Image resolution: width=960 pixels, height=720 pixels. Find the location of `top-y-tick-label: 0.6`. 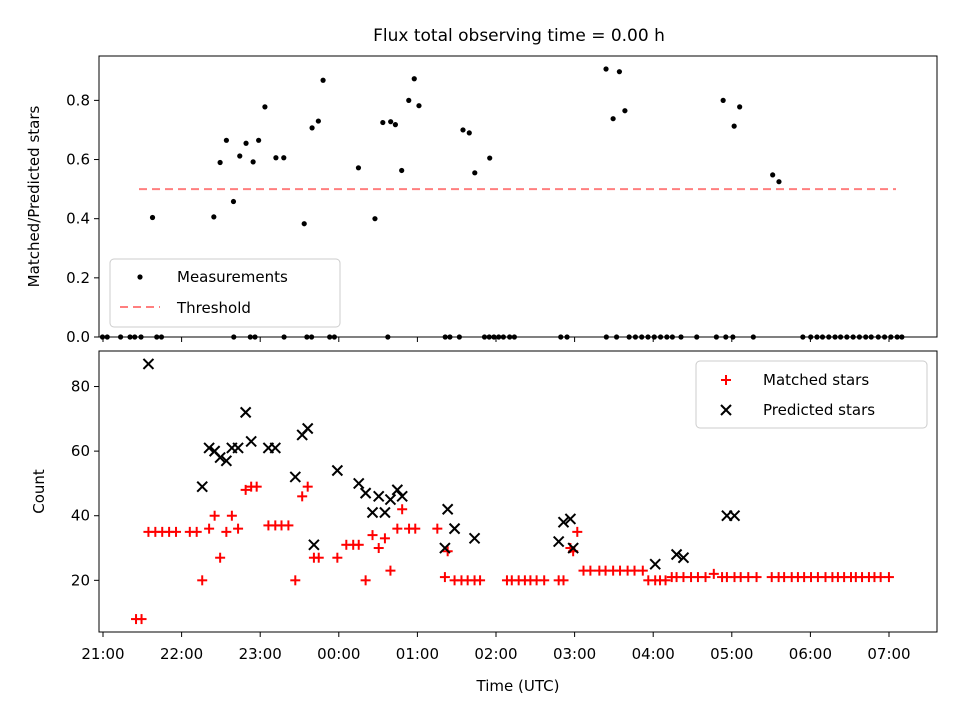

top-y-tick-label: 0.6 is located at coordinates (78, 160).